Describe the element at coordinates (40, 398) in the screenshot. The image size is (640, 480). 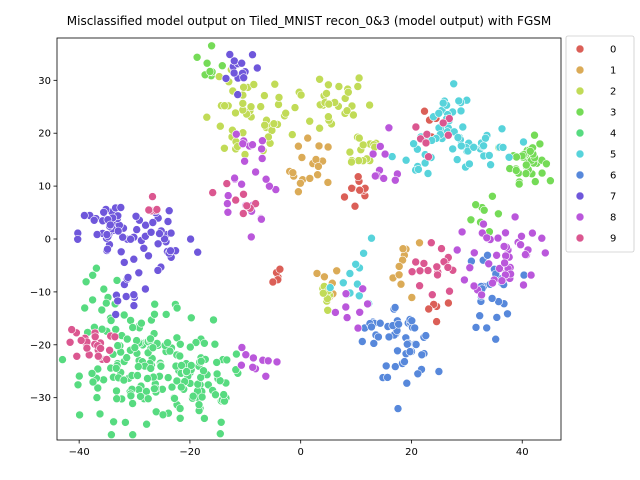
I see `y-tick-label: −30` at that location.